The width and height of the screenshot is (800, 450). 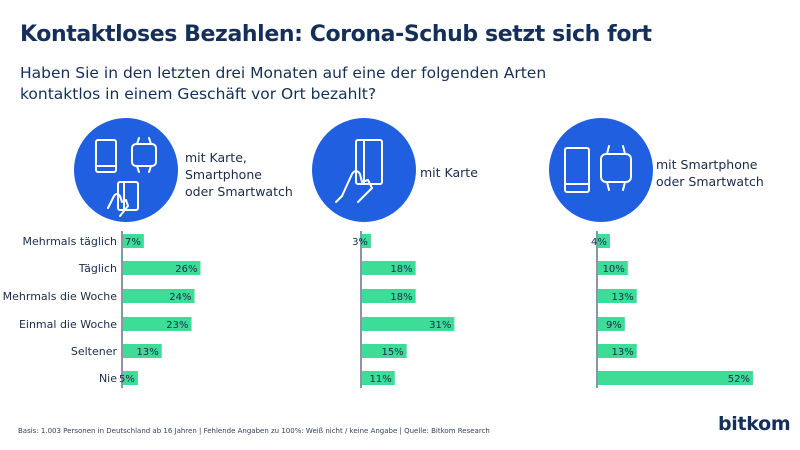 I want to click on data-label: 15%, so click(x=392, y=352).